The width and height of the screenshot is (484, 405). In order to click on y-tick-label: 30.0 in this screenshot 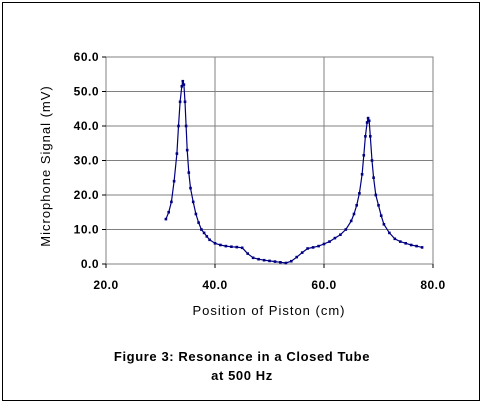, I will do `click(86, 161)`.